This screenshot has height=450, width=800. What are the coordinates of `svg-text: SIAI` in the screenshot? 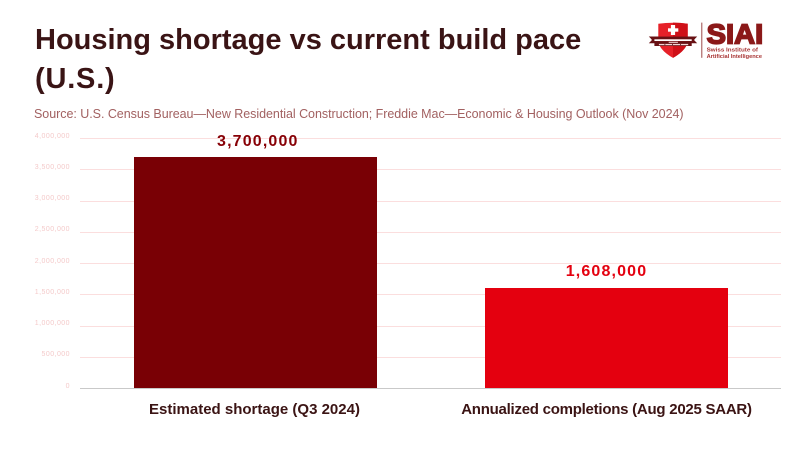 It's located at (735, 34).